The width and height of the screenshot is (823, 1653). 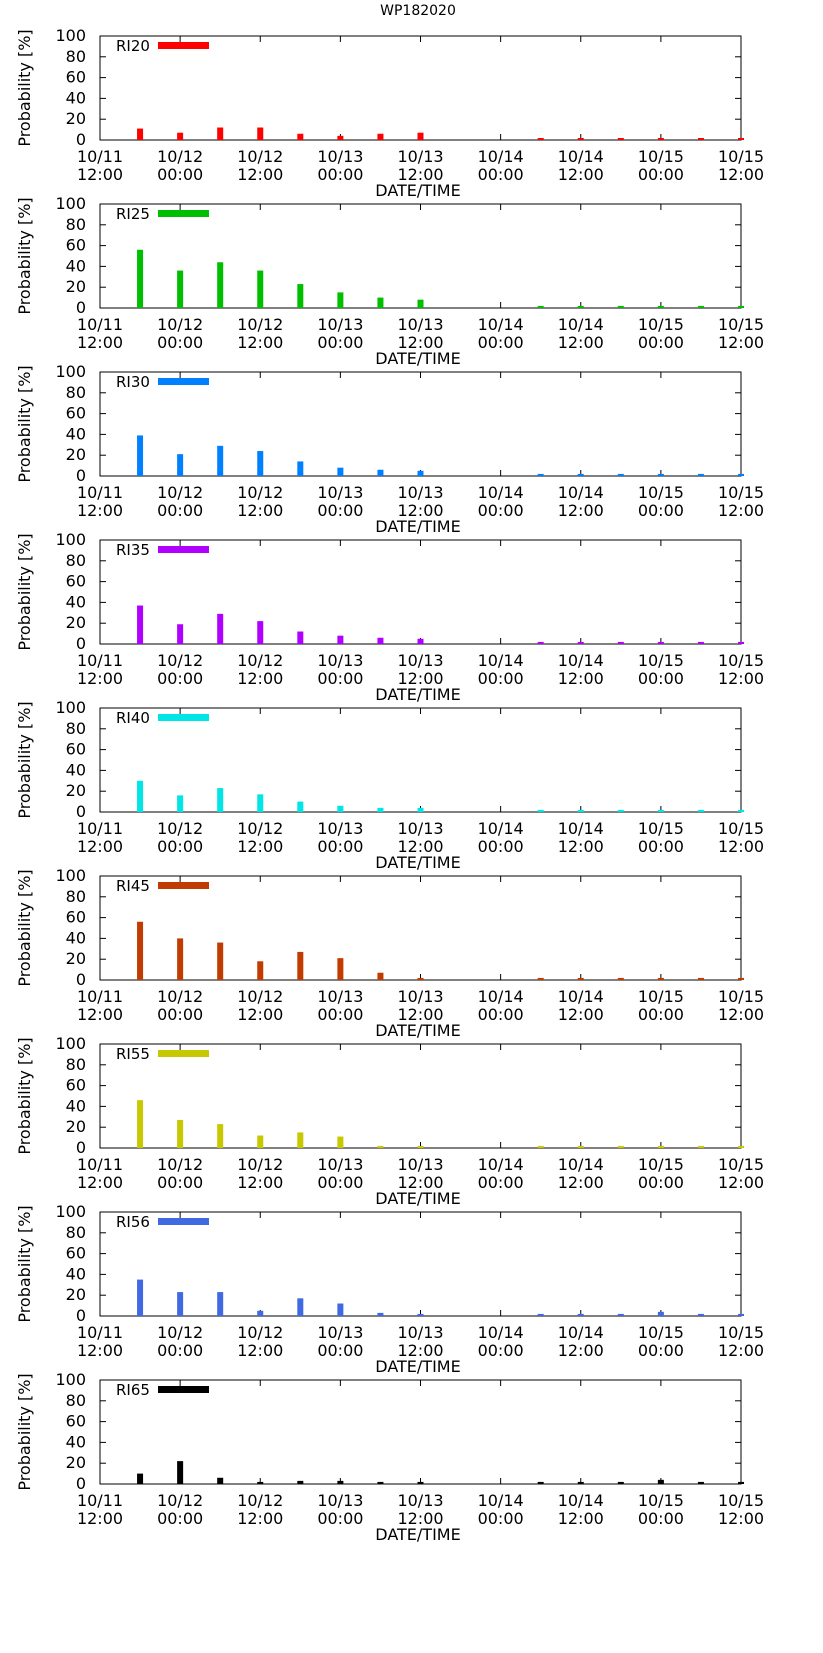 I want to click on legend: RI55, so click(x=162, y=1054).